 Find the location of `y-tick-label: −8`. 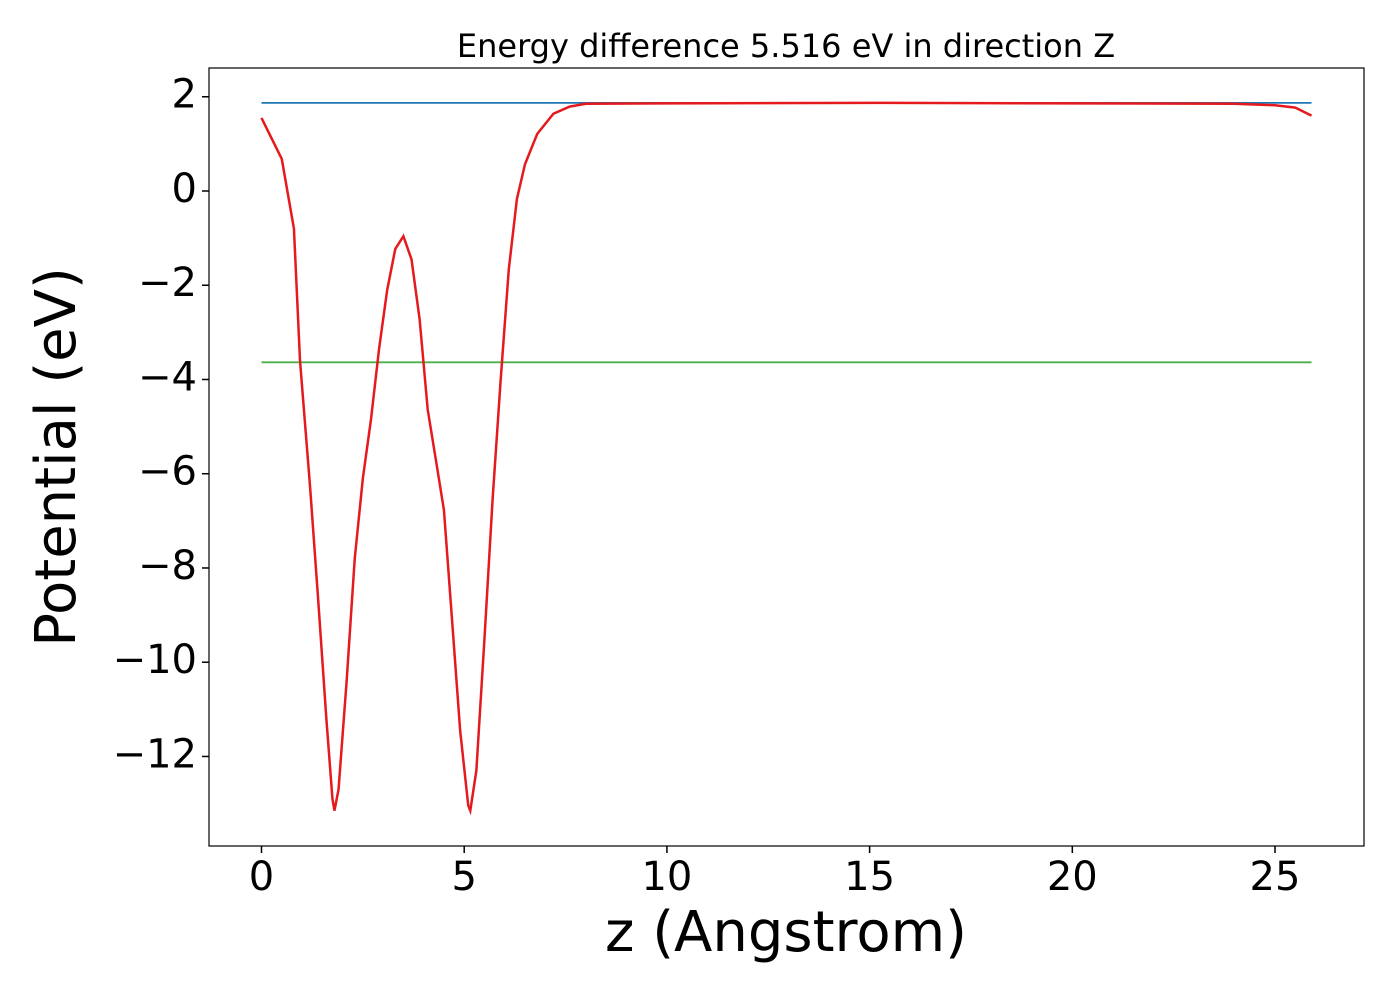

y-tick-label: −8 is located at coordinates (167, 566).